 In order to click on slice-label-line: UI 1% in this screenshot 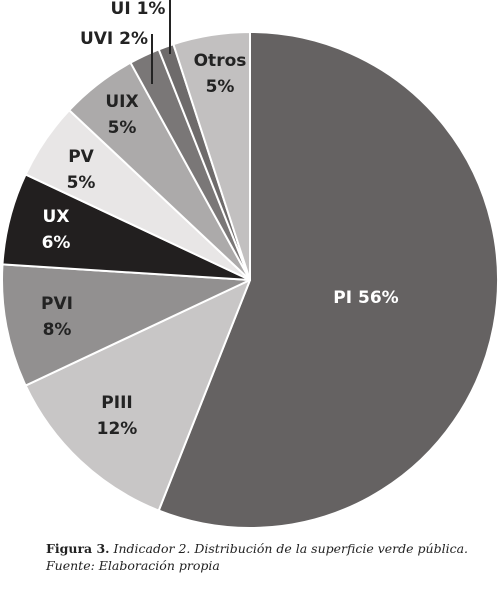, I will do `click(138, 9)`.